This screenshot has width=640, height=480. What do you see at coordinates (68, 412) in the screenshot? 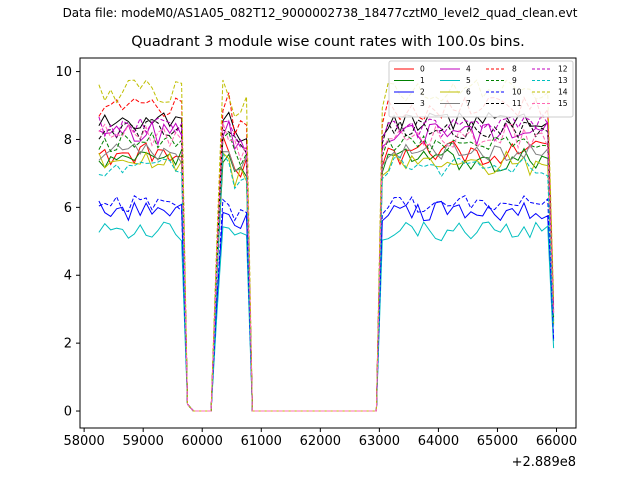
I see `y-tick-label: 0` at bounding box center [68, 412].